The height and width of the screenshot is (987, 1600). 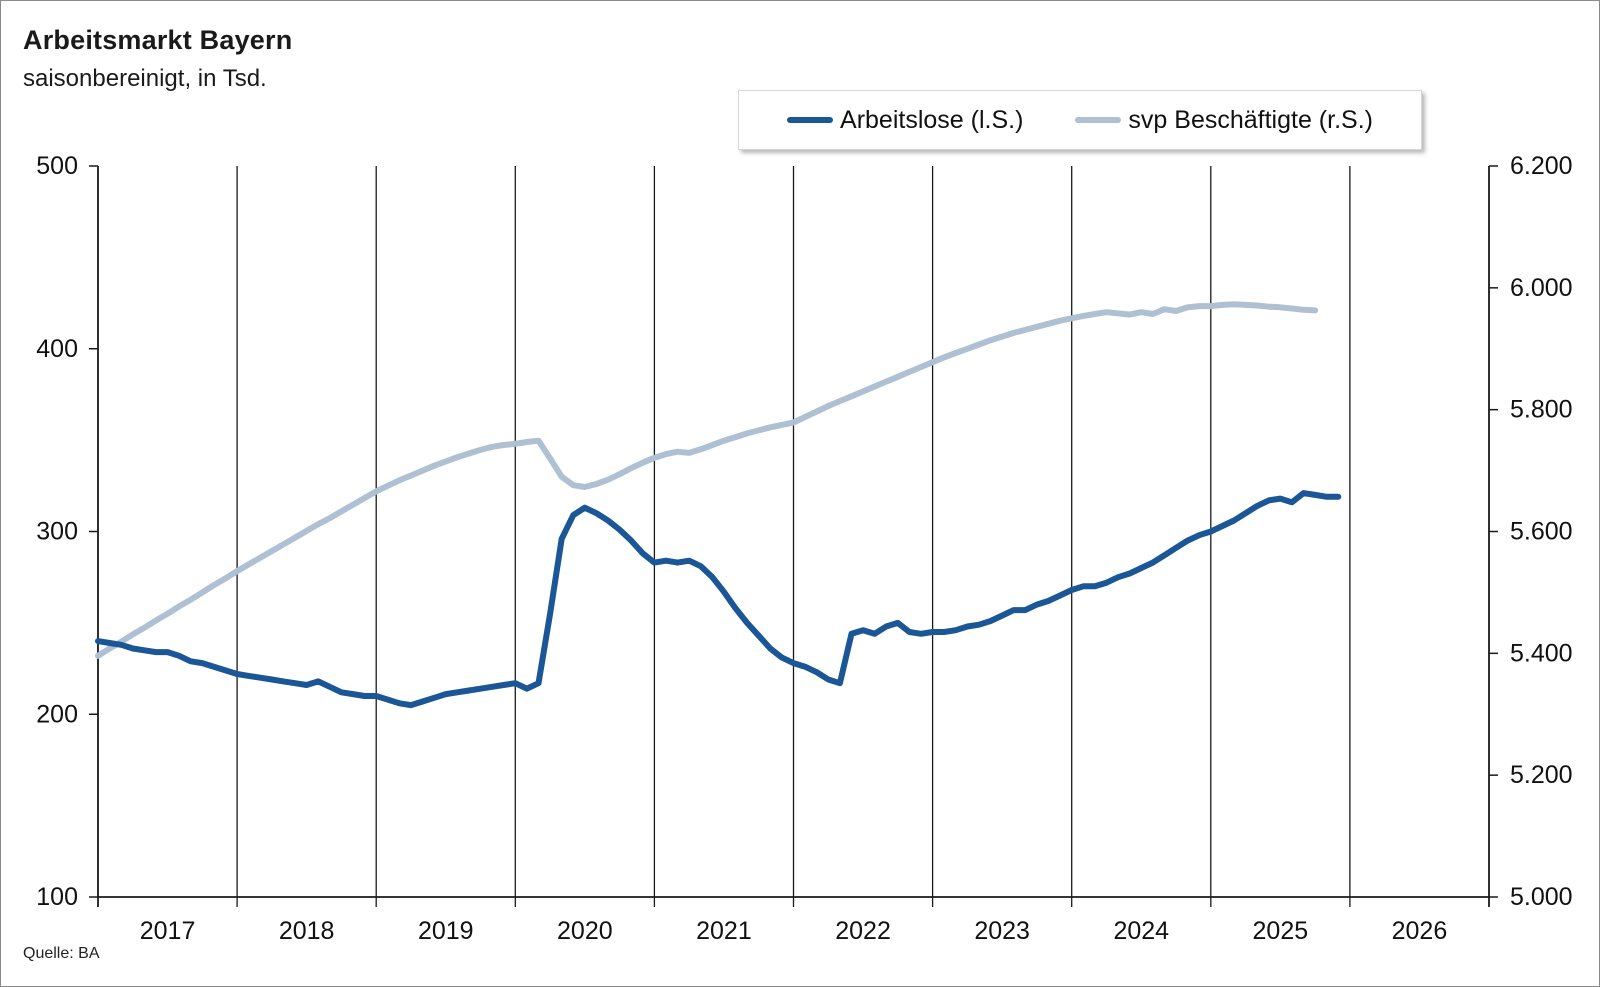 What do you see at coordinates (1541, 653) in the screenshot?
I see `y-right-label: 5.400` at bounding box center [1541, 653].